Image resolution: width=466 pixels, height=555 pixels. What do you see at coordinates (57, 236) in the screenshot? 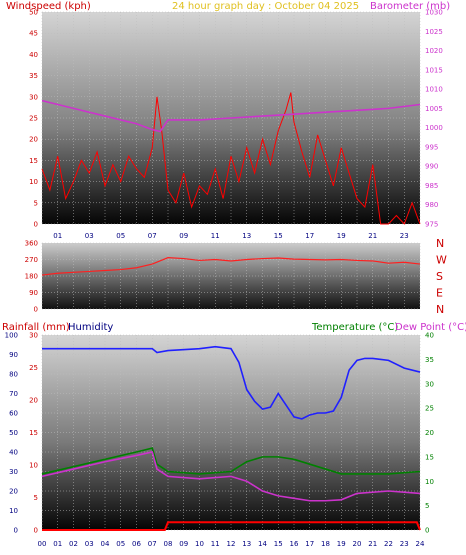
I see `x-tick-label: 01` at bounding box center [57, 236].